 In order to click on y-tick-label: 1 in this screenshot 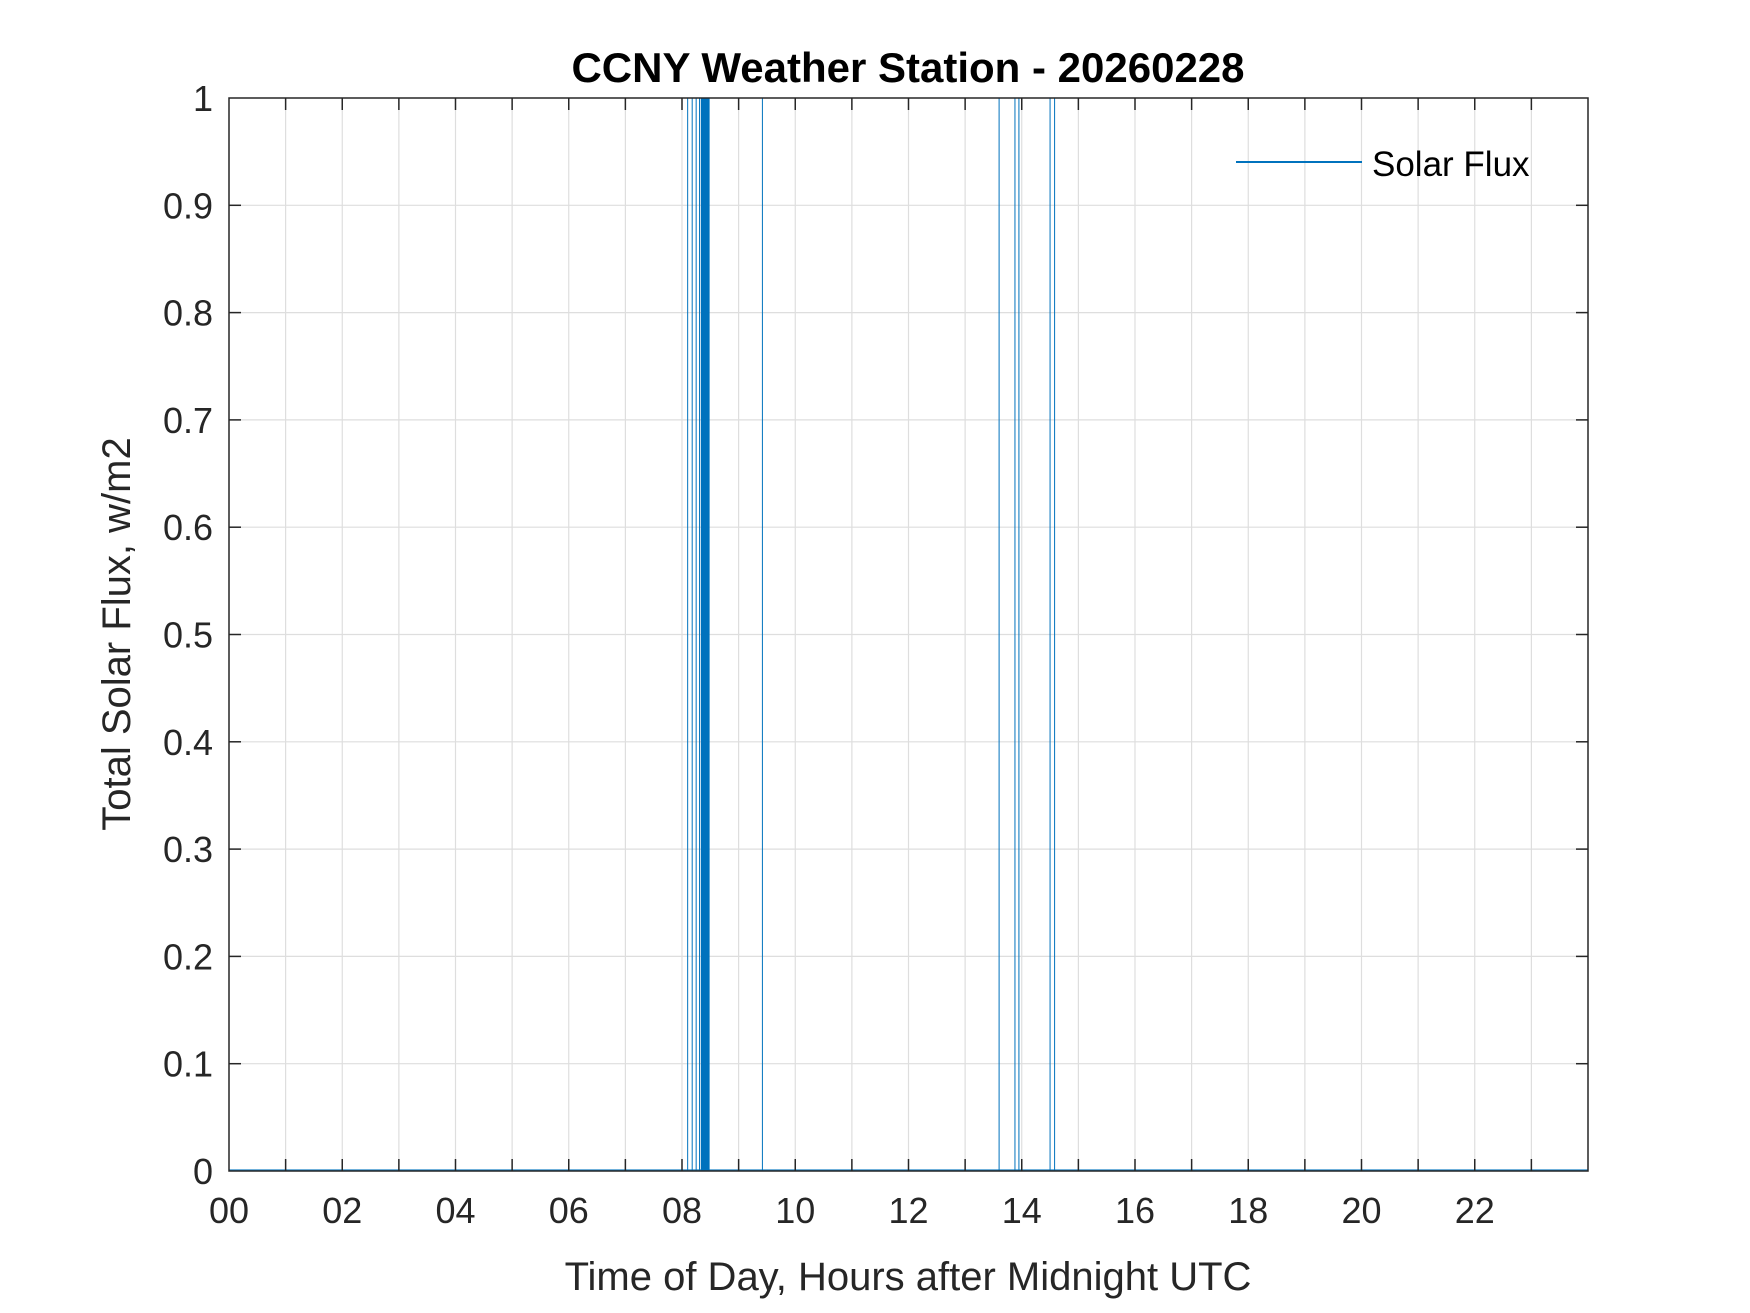, I will do `click(203, 98)`.